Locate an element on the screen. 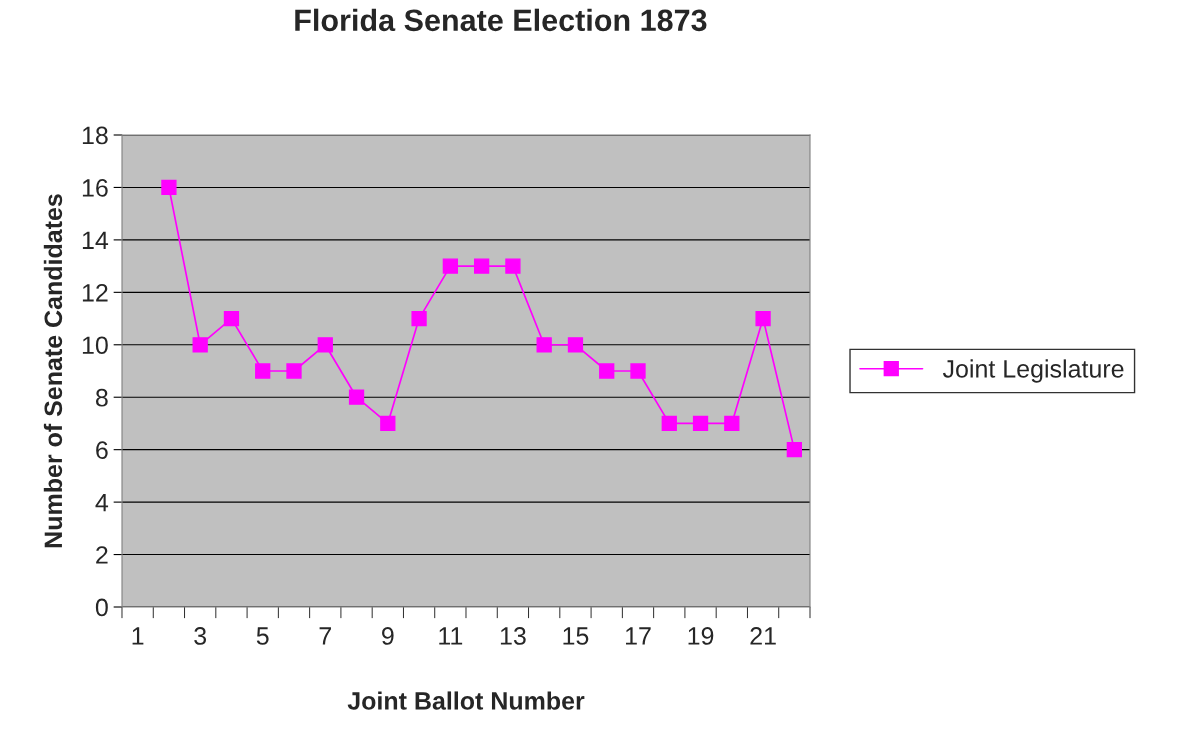 The width and height of the screenshot is (1183, 751). y-tick-label: 0 is located at coordinates (101, 607).